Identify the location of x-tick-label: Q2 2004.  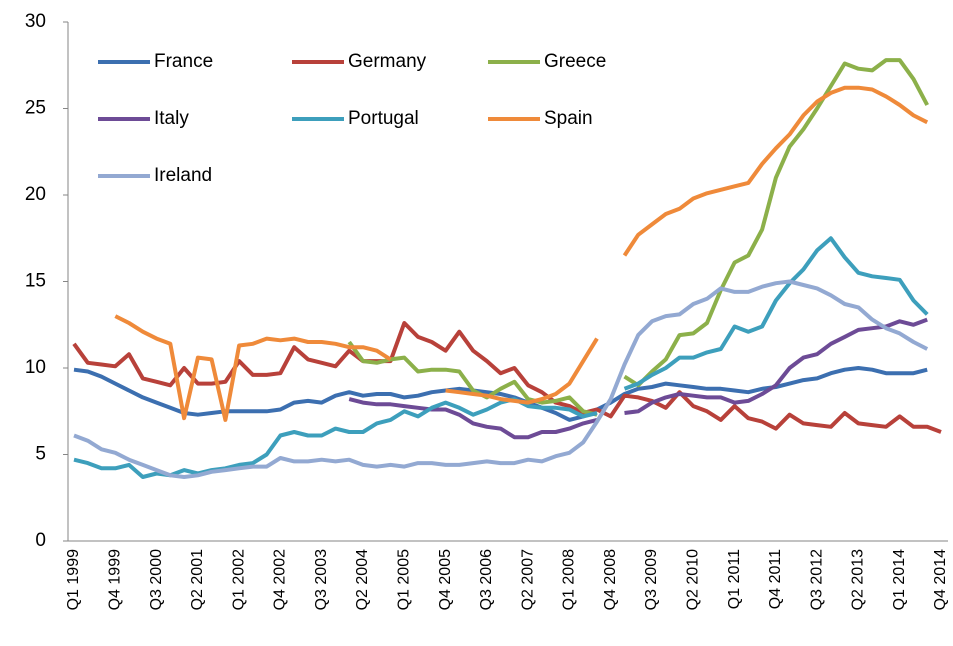
(362, 579).